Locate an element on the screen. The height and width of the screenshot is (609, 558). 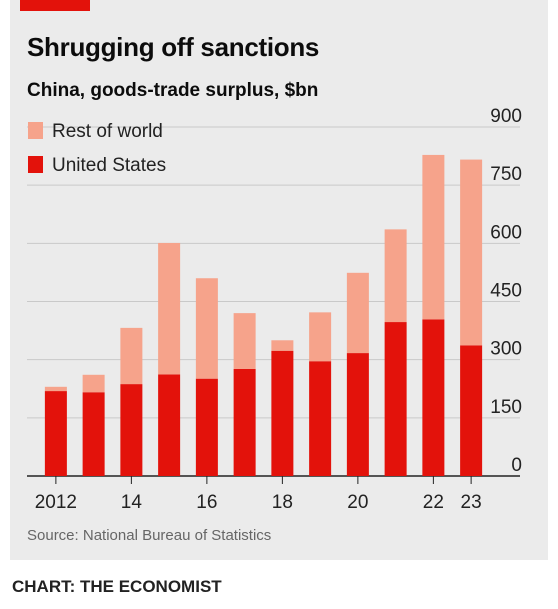
legend-label: Rest of world is located at coordinates (107, 131).